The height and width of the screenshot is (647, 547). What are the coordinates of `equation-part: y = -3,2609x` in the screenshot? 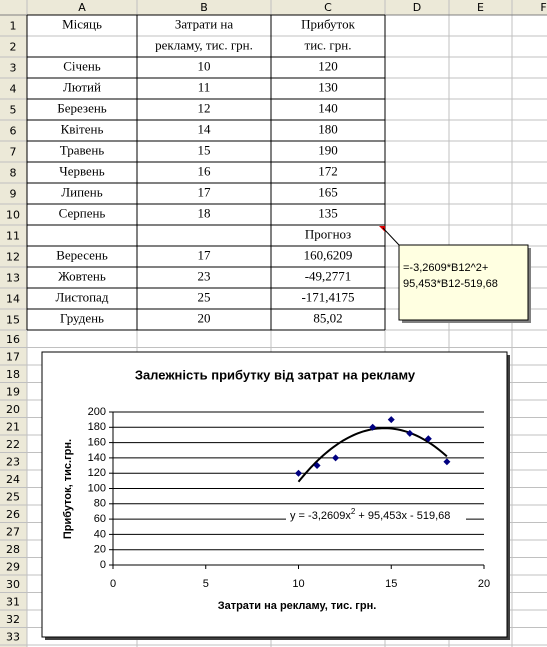 It's located at (320, 516).